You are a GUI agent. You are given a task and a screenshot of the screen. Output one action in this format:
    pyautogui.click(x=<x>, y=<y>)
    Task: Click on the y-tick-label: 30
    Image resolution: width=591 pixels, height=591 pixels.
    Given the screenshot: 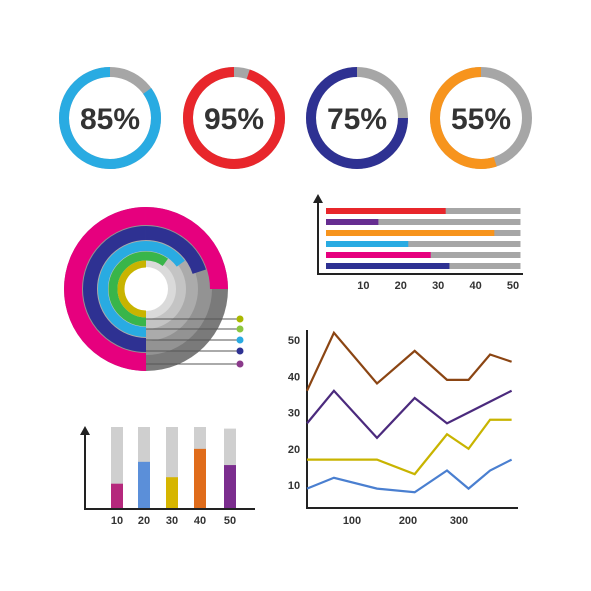 What is the action you would take?
    pyautogui.click(x=294, y=414)
    